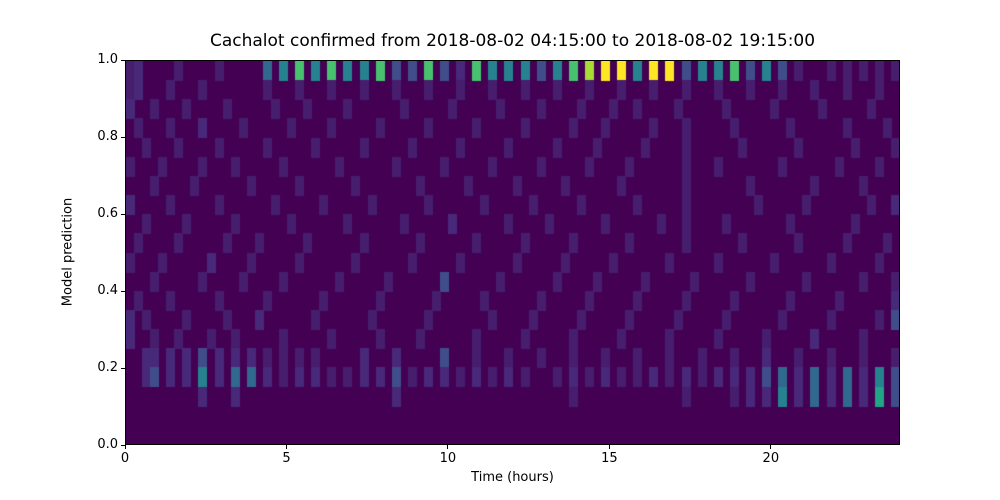 The height and width of the screenshot is (500, 1000). I want to click on y-tick-label: 0.0, so click(107, 444).